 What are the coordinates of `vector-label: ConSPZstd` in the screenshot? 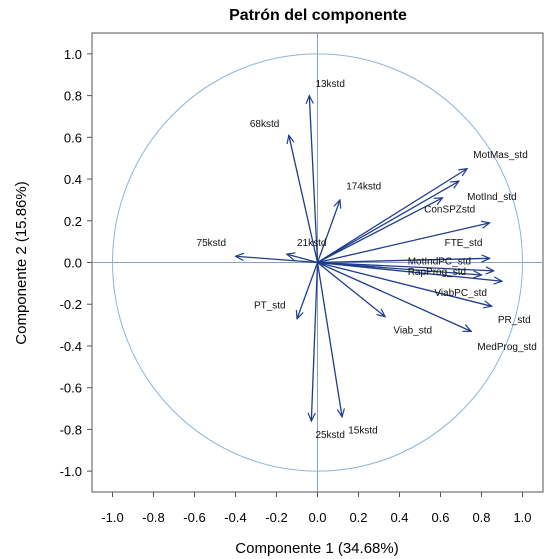 It's located at (449, 209).